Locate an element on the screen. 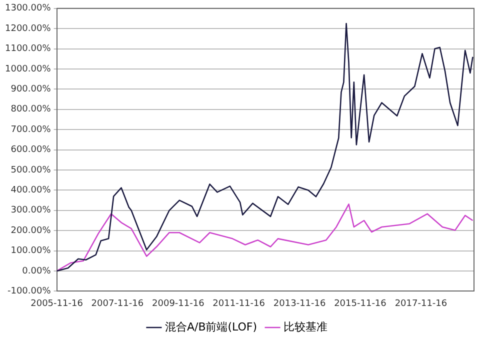  y-tick-label: -100.00% is located at coordinates (29, 291).